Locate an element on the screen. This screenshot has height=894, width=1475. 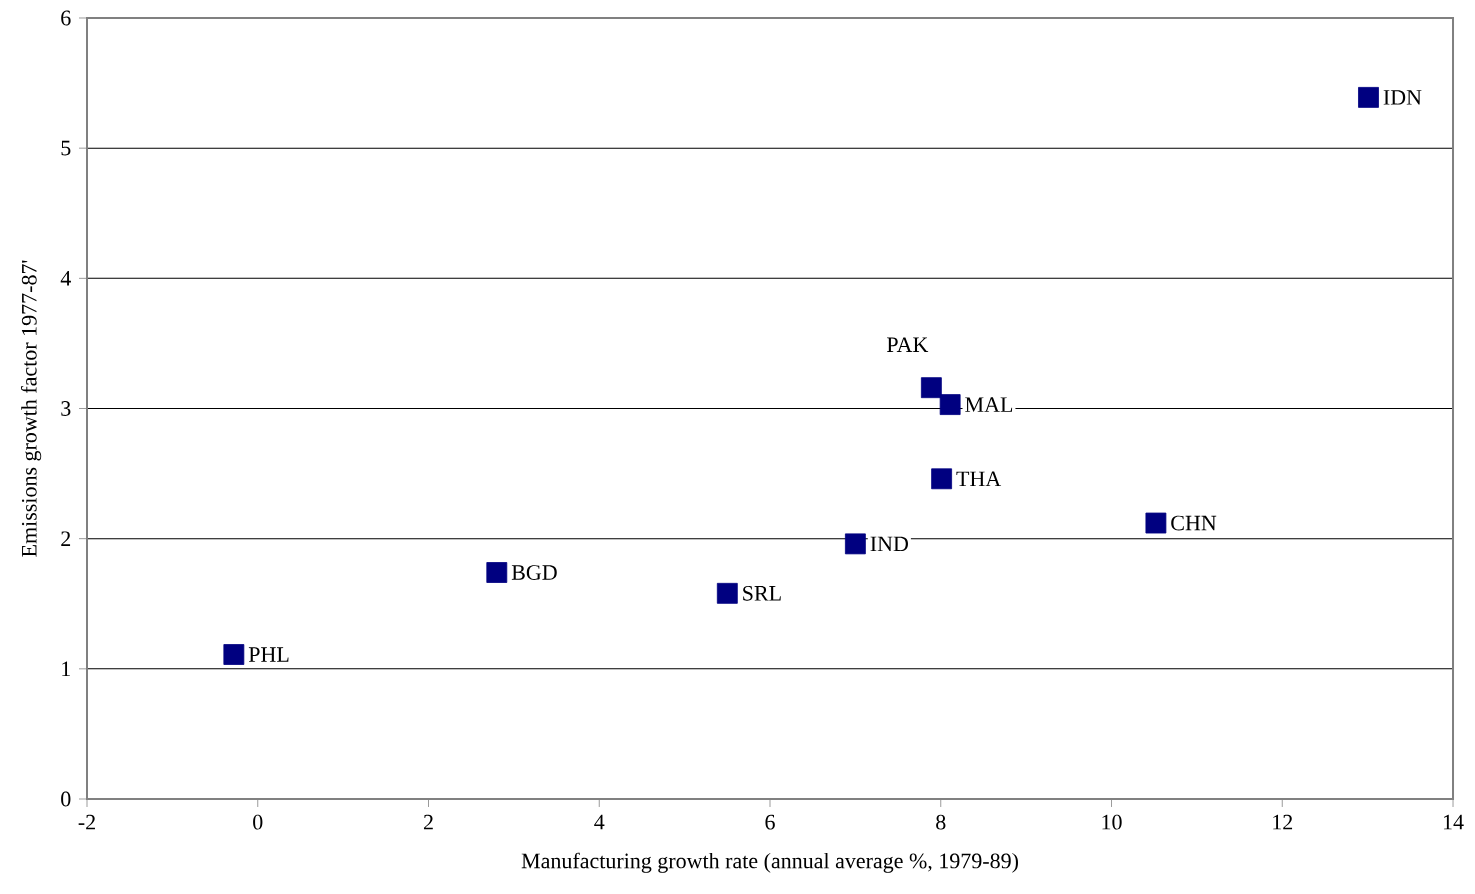
annotation: PHL is located at coordinates (268, 654).